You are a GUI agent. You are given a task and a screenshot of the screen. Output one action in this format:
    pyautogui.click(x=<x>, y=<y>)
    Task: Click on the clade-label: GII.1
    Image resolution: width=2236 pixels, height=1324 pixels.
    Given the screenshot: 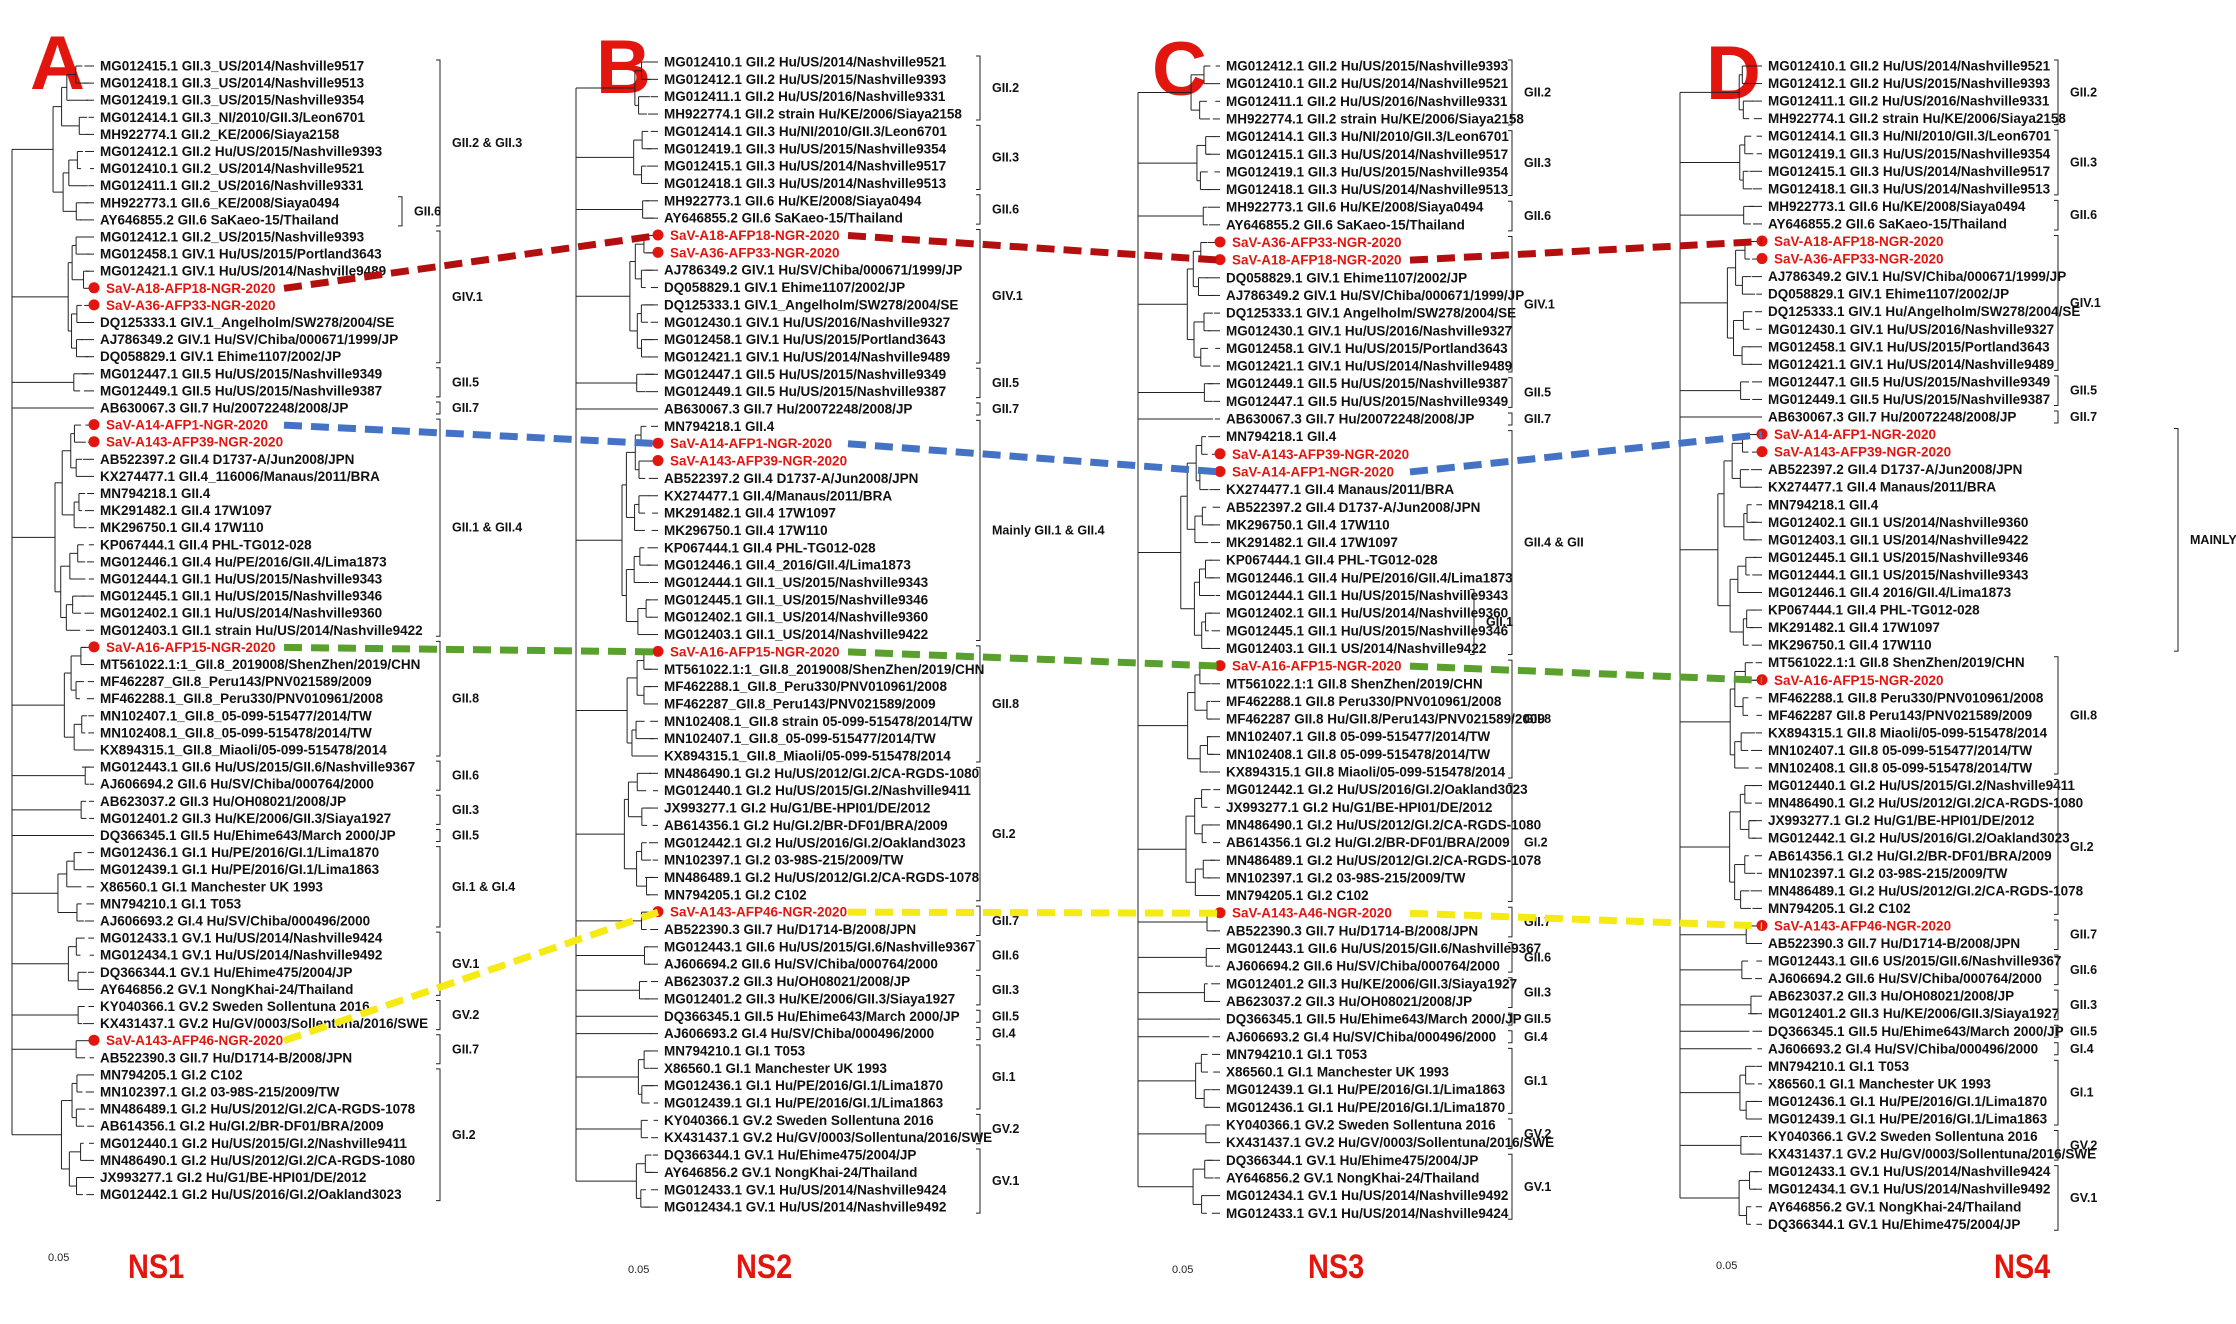 What is the action you would take?
    pyautogui.click(x=1499, y=622)
    